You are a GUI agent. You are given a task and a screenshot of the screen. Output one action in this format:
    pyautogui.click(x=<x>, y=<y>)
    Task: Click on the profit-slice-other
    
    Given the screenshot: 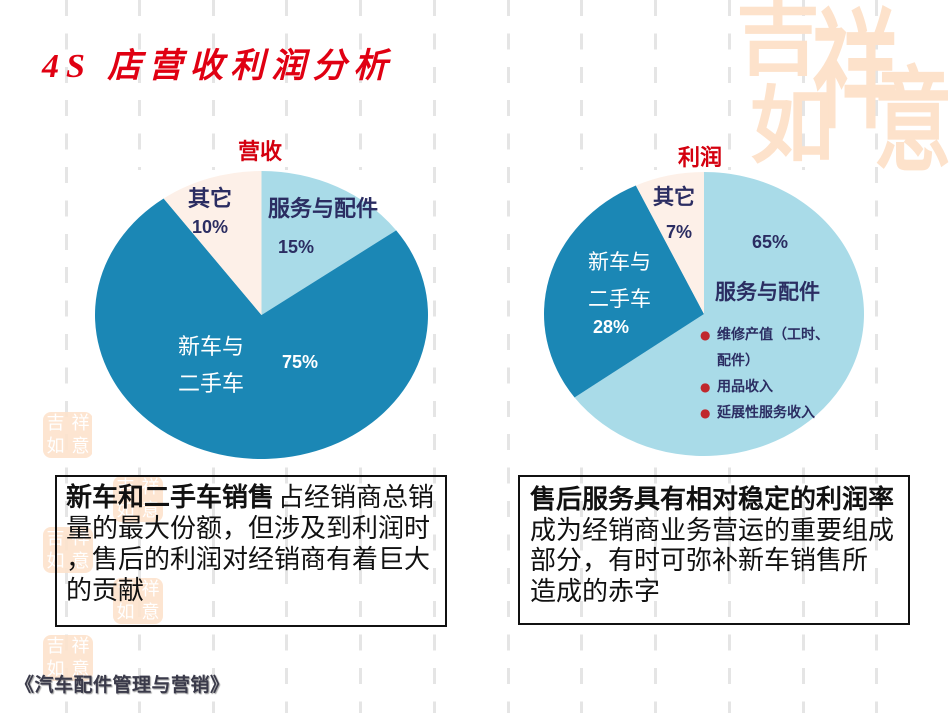 What is the action you would take?
    pyautogui.click(x=669, y=243)
    